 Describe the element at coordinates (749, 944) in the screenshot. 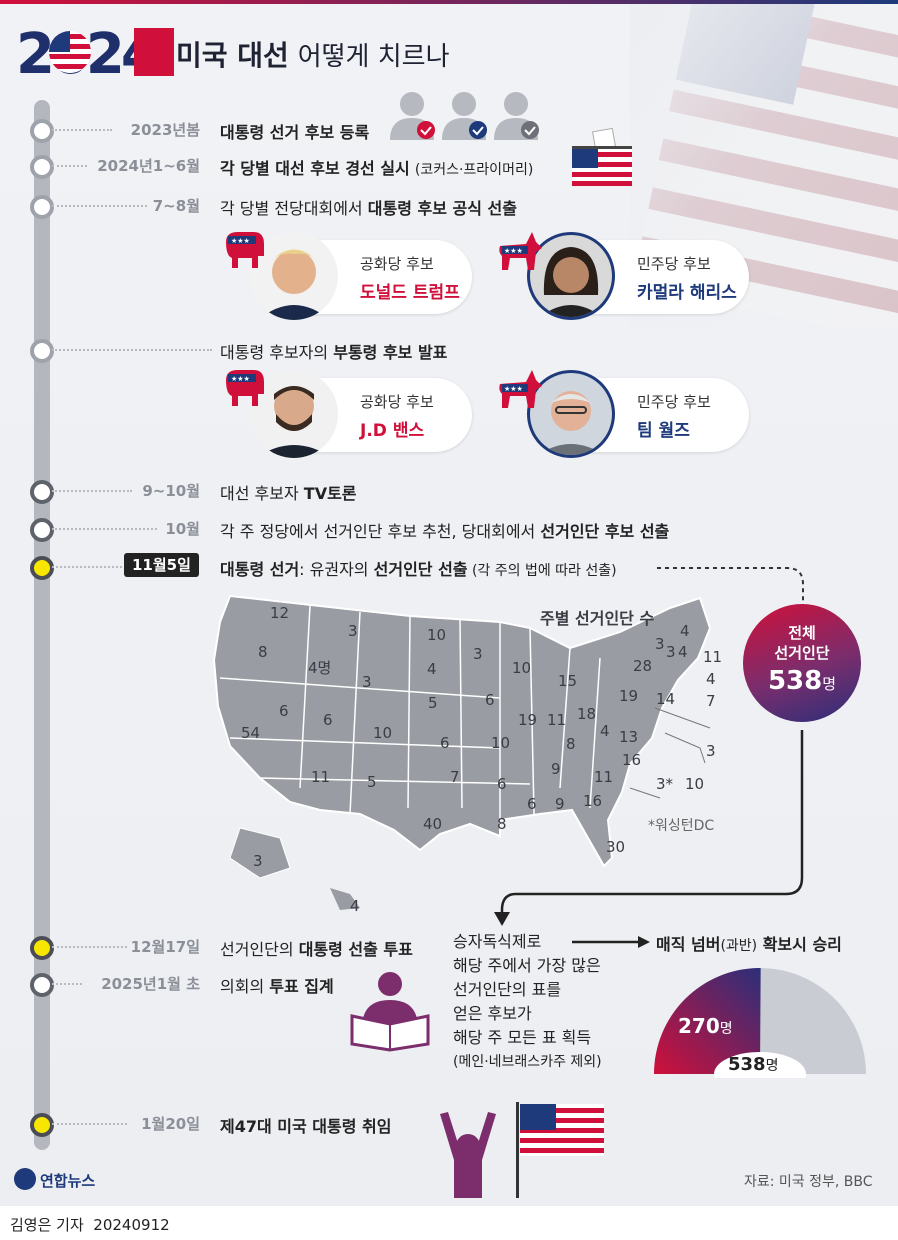

I see `majority-label: 매직 넘버(과반) 확보시 승리` at that location.